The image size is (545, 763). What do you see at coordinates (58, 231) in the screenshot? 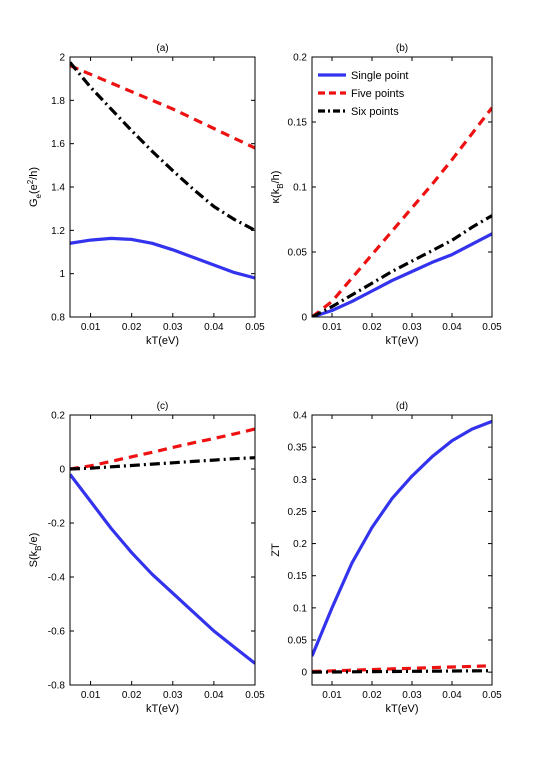
I see `y-tick-label: 1.2` at bounding box center [58, 231].